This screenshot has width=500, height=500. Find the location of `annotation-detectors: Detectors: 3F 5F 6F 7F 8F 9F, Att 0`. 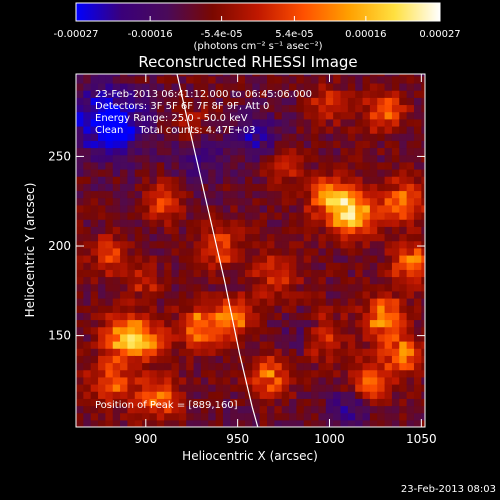

annotation-detectors: Detectors: 3F 5F 6F 7F 8F 9F, Att 0 is located at coordinates (182, 106).